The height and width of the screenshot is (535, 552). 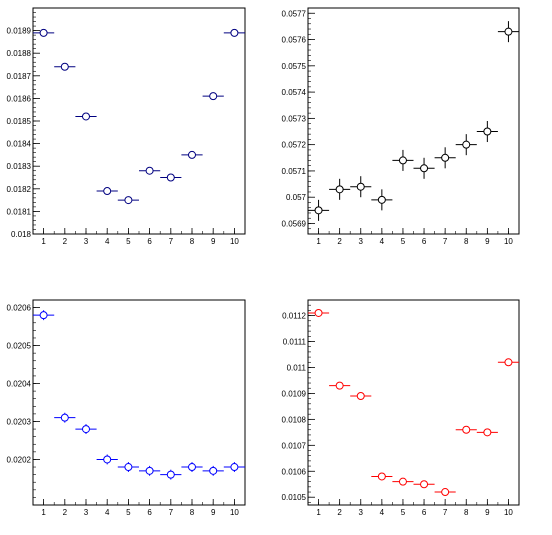 What do you see at coordinates (295, 342) in the screenshot?
I see `y-tick-label: 0.0111` at bounding box center [295, 342].